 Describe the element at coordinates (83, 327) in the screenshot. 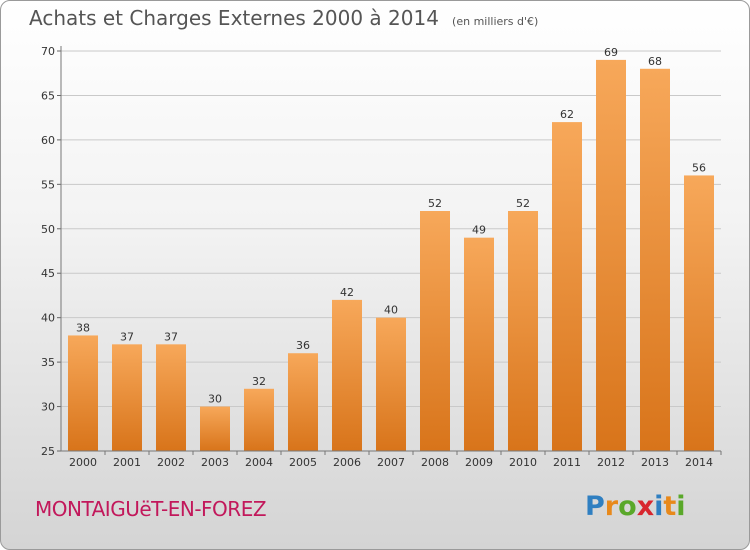

I see `data-label: 38` at that location.